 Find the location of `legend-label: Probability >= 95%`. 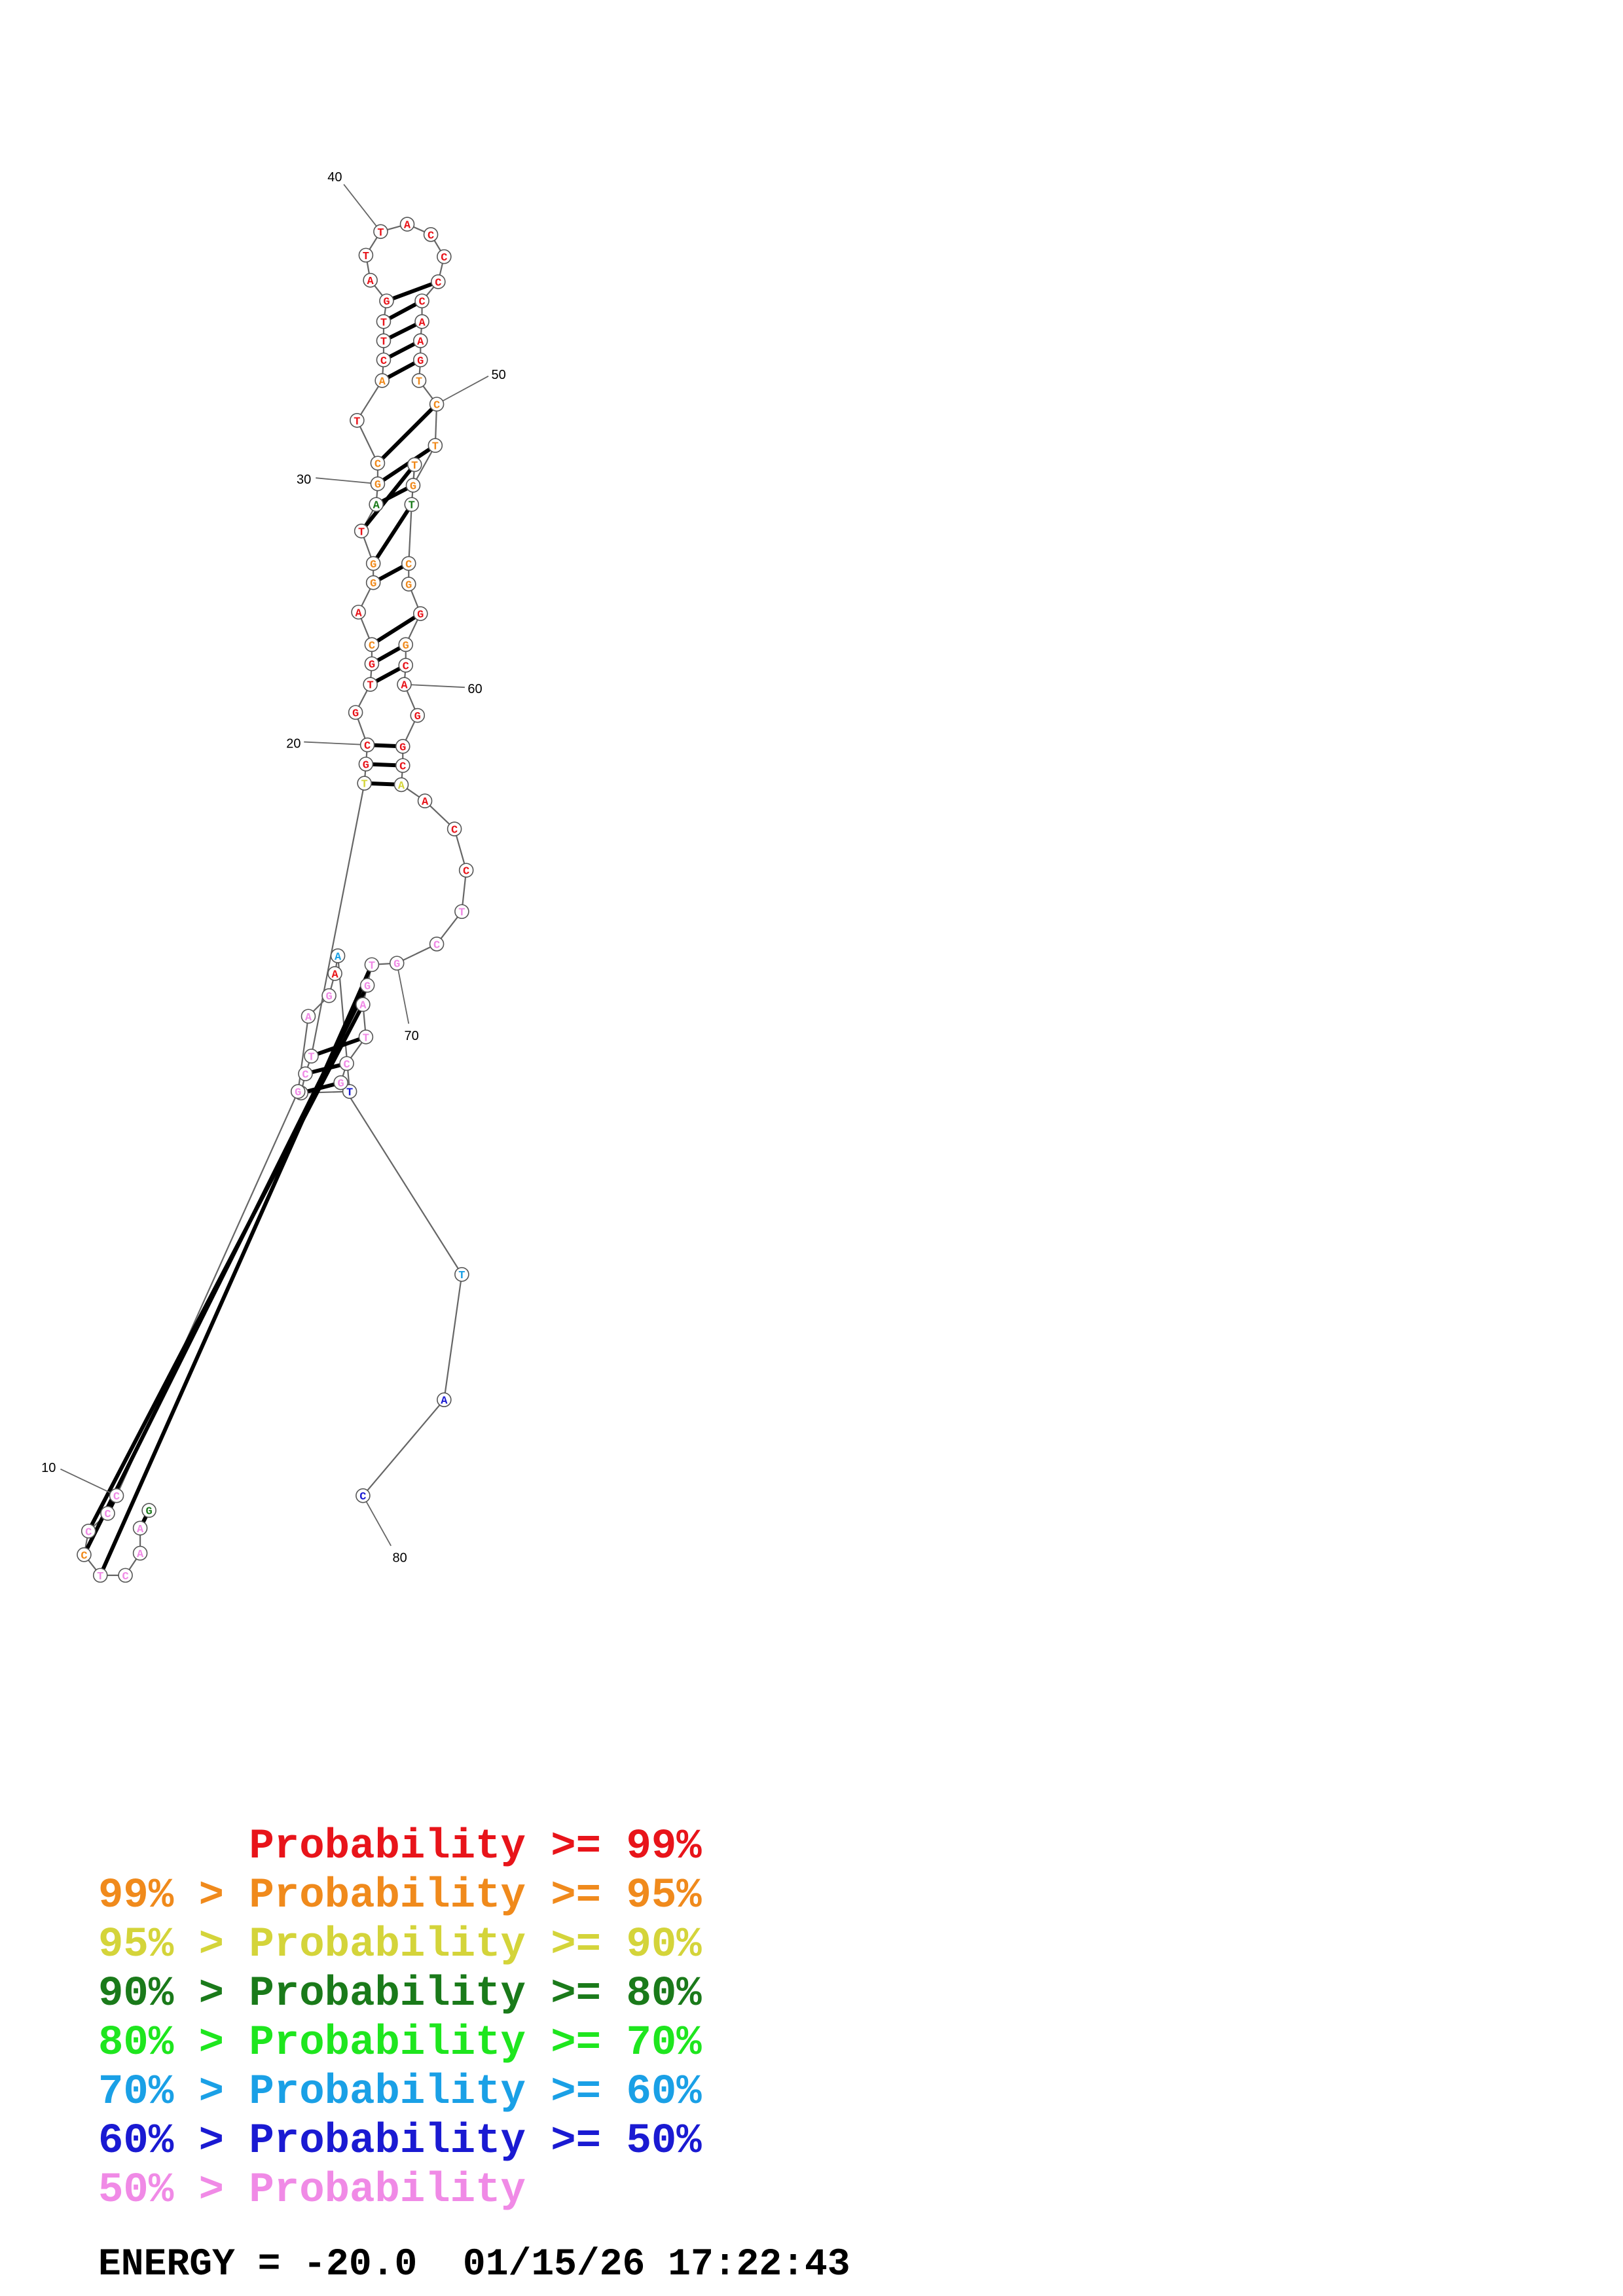

legend-label: Probability >= 95% is located at coordinates (475, 1896).